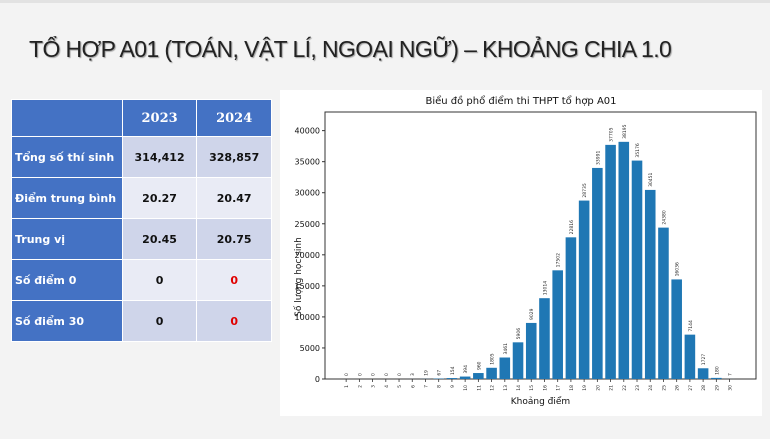 The width and height of the screenshot is (770, 439). Describe the element at coordinates (559, 388) in the screenshot. I see `x-tick-label: 17` at that location.